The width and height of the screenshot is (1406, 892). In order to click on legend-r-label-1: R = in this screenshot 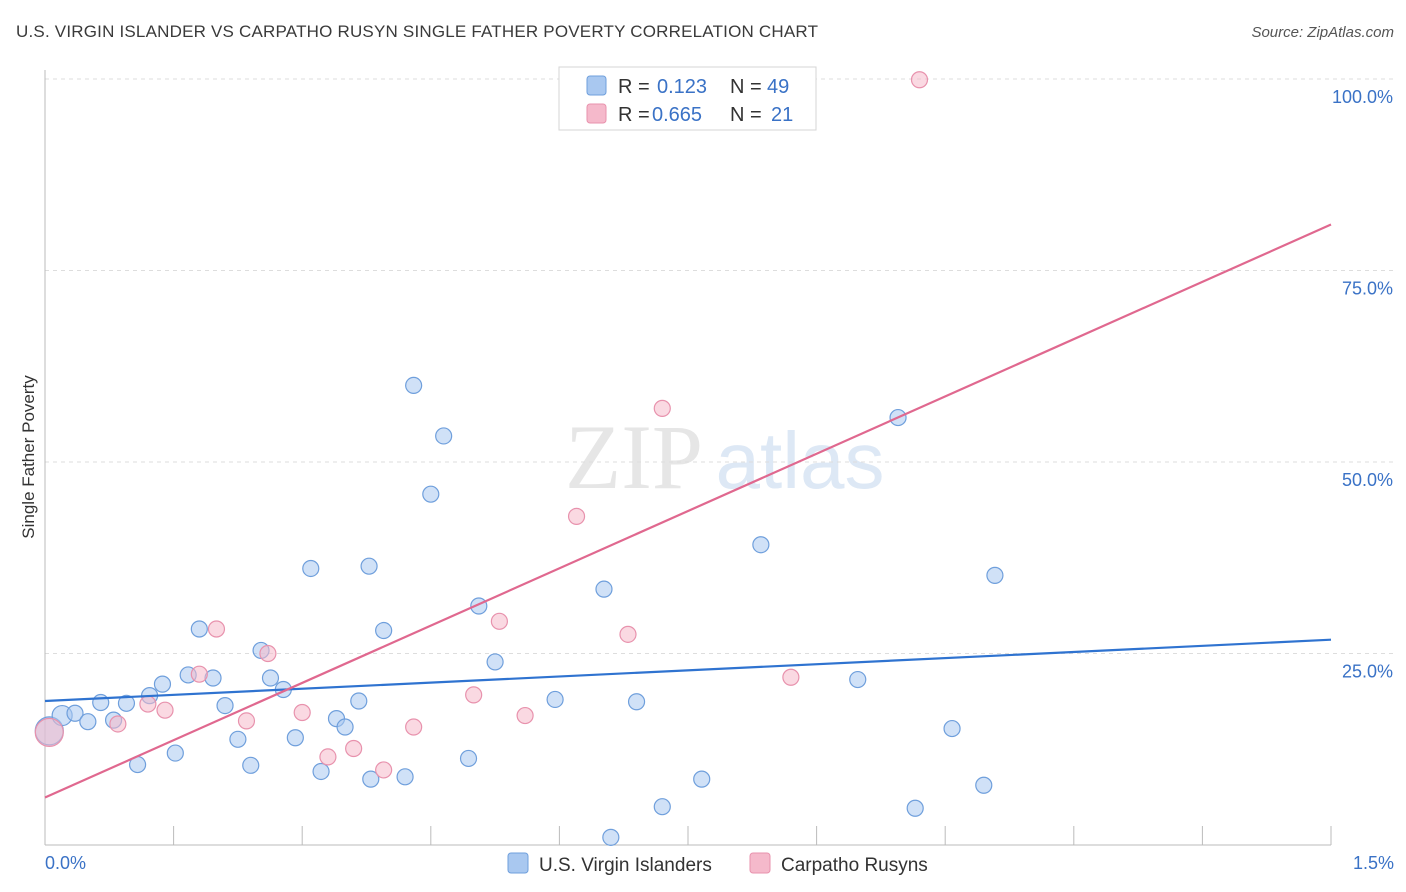, I will do `click(634, 115)`.